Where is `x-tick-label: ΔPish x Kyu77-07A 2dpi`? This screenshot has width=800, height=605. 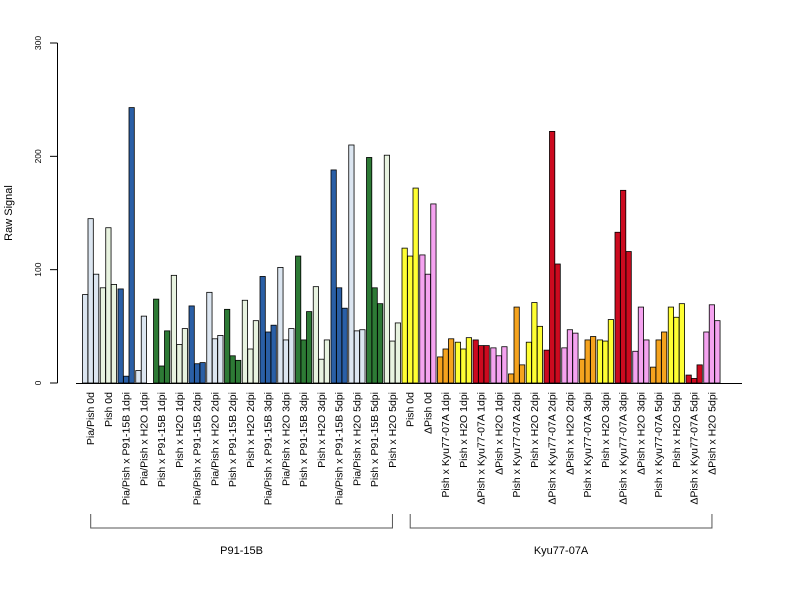 x-tick-label: ΔPish x Kyu77-07A 2dpi is located at coordinates (553, 448).